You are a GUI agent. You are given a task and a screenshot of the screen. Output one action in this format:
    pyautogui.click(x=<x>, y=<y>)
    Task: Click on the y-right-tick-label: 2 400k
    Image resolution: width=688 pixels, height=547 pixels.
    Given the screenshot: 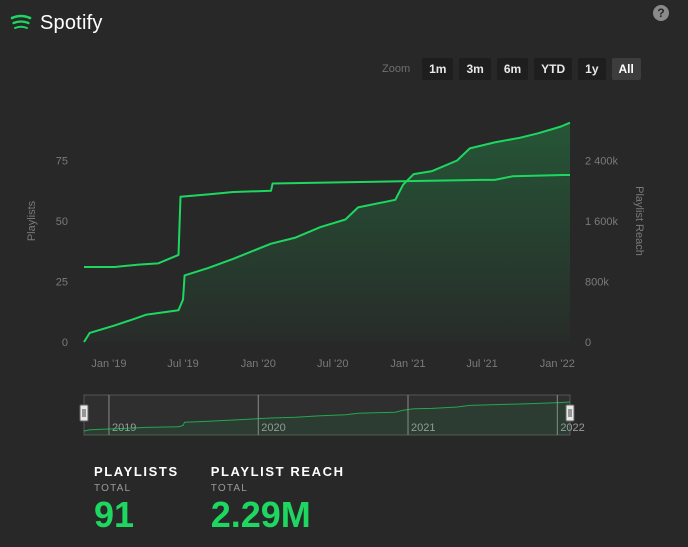 What is the action you would take?
    pyautogui.click(x=602, y=162)
    